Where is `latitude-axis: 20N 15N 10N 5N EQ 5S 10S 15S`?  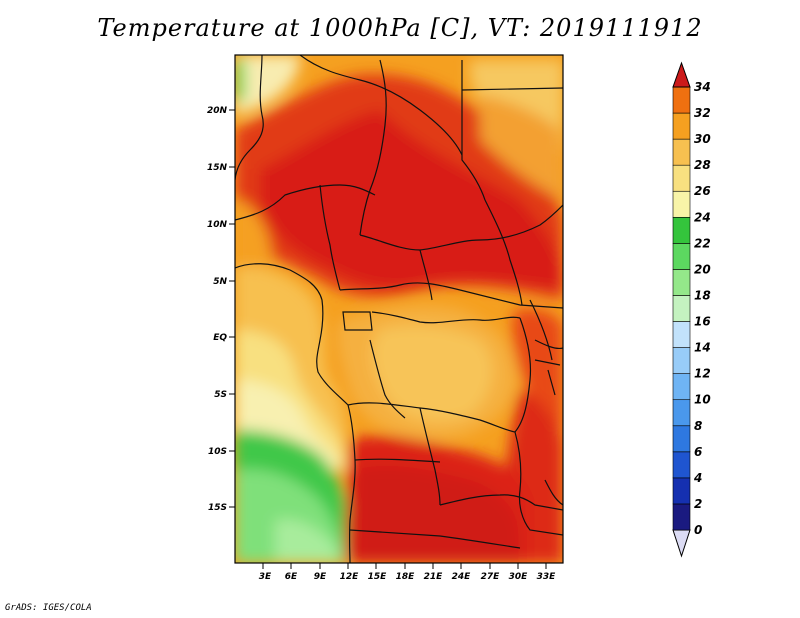
latitude-axis: 20N 15N 10N 5N EQ 5S 10S 15S is located at coordinates (221, 309).